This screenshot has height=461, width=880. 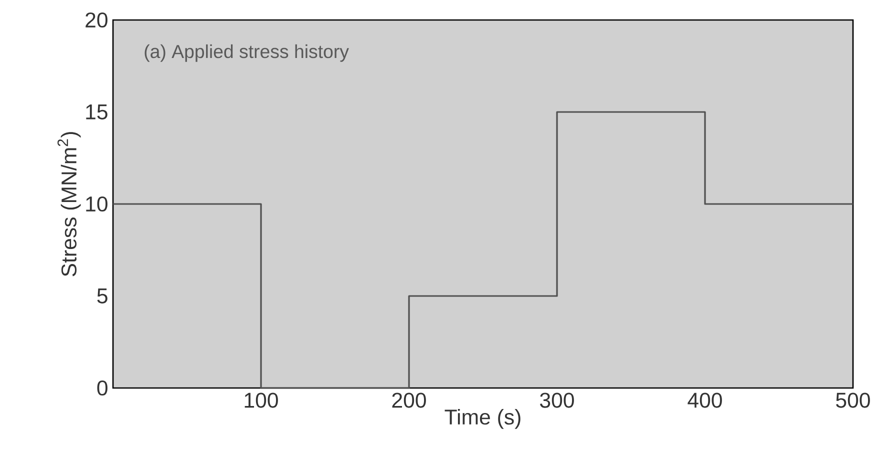 What do you see at coordinates (482, 418) in the screenshot?
I see `x-axis-title: Time (s)` at bounding box center [482, 418].